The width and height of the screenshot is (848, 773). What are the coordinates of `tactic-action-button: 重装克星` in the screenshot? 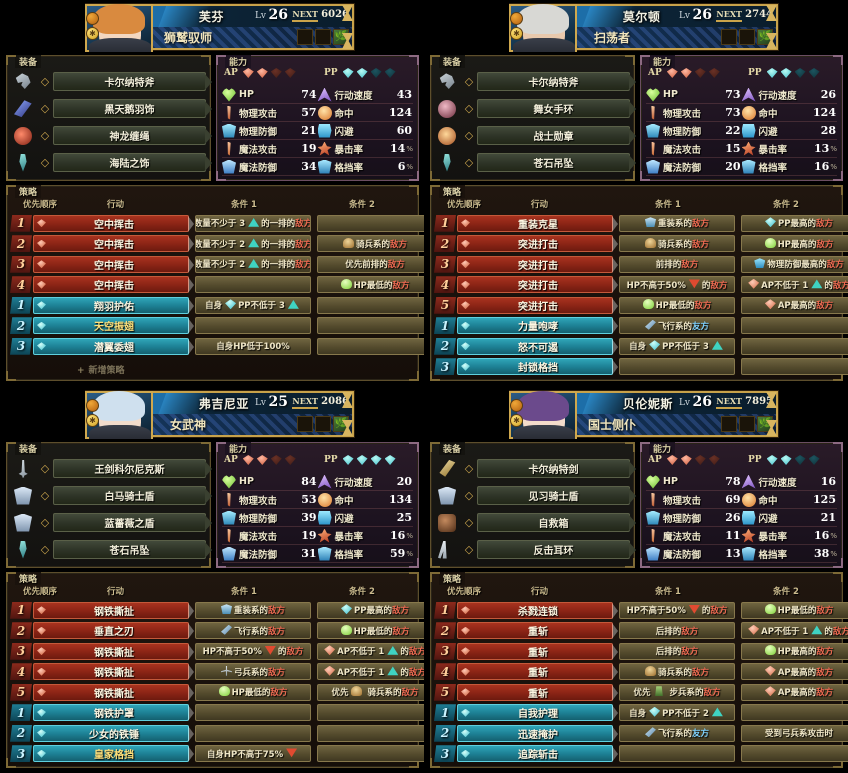 It's located at (537, 223).